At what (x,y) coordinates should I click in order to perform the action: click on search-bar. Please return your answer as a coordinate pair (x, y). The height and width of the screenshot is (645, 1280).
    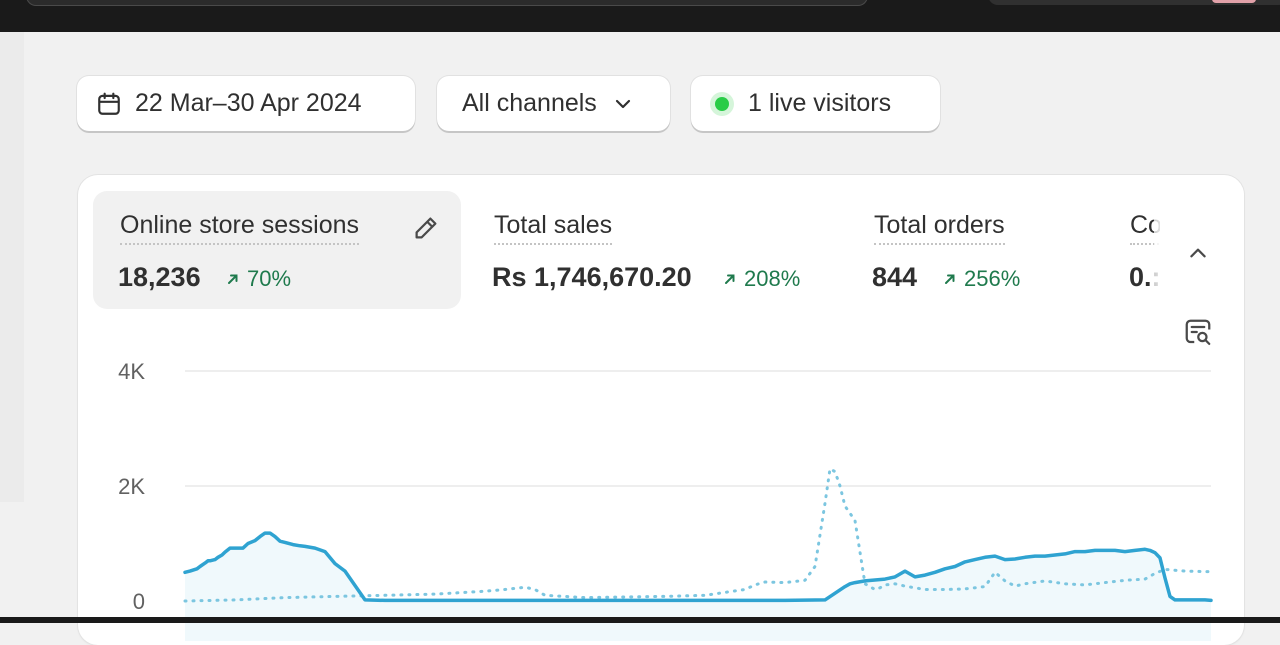
    Looking at the image, I should click on (447, 3).